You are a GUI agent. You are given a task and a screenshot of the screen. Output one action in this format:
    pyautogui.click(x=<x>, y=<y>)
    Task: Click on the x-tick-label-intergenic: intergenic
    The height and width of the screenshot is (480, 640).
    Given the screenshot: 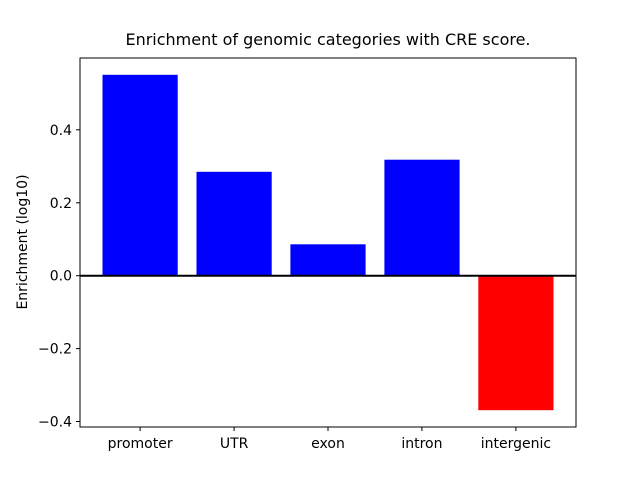 What is the action you would take?
    pyautogui.click(x=516, y=444)
    